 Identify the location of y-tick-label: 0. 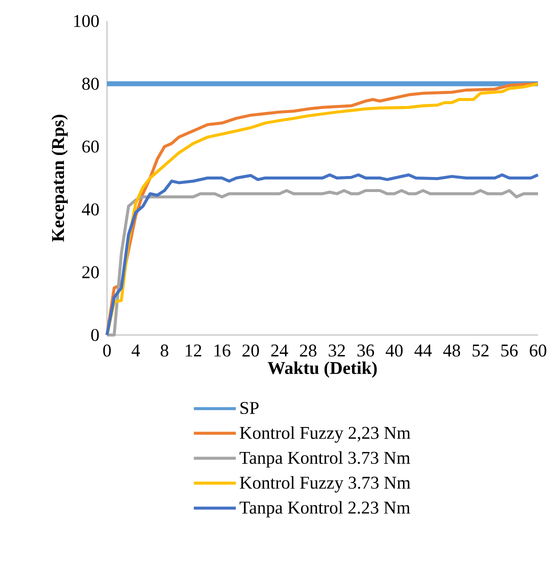
(95, 335).